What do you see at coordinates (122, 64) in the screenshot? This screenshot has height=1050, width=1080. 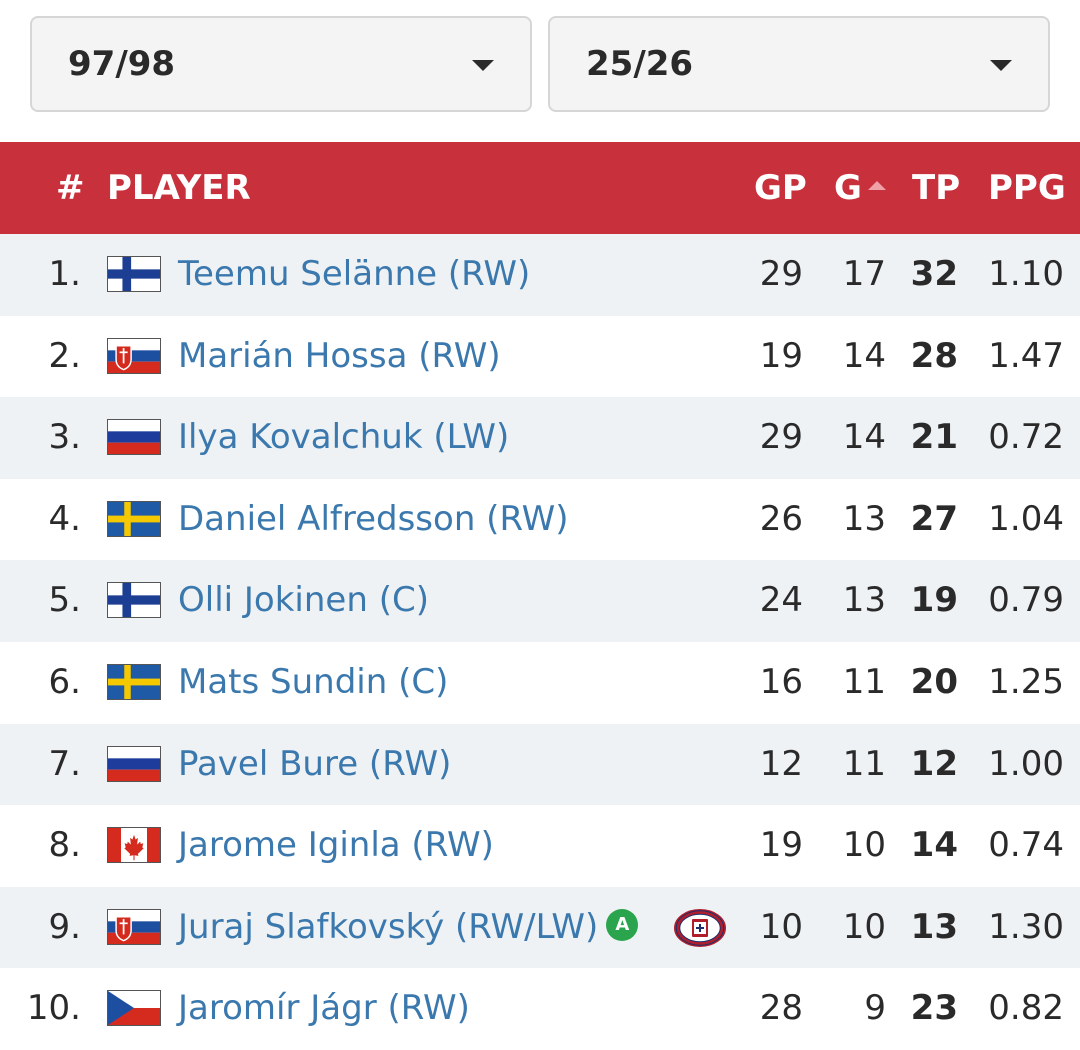 I see `from-season-value: 97/98` at bounding box center [122, 64].